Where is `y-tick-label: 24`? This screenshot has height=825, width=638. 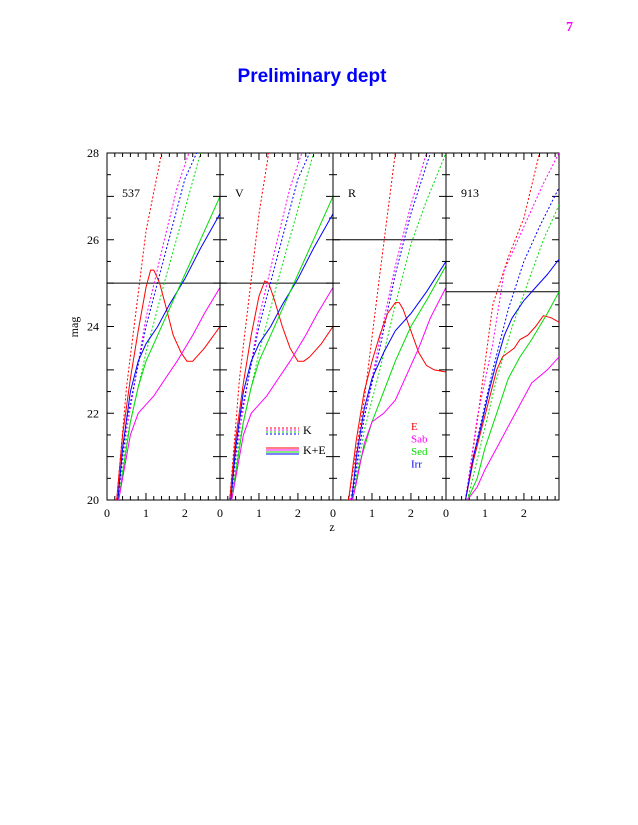 y-tick-label: 24 is located at coordinates (93, 327).